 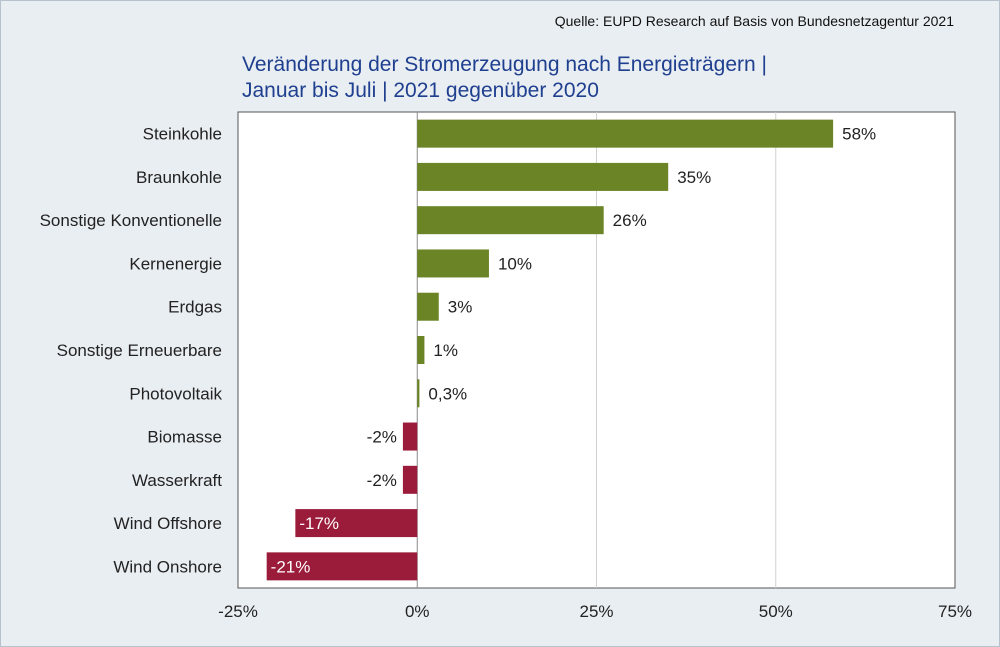 I want to click on x-tick-label: 25%, so click(x=596, y=611).